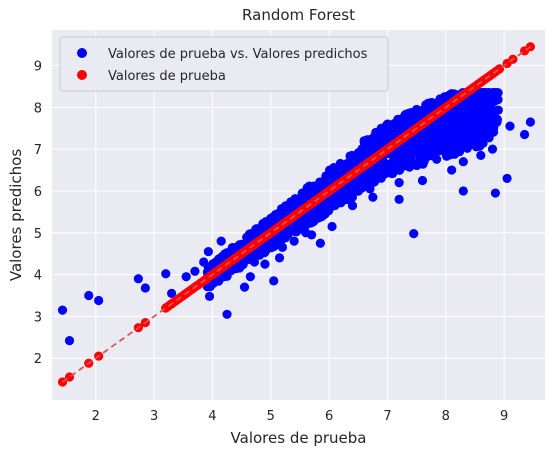  What do you see at coordinates (38, 67) in the screenshot?
I see `y-tick-label: 9` at bounding box center [38, 67].